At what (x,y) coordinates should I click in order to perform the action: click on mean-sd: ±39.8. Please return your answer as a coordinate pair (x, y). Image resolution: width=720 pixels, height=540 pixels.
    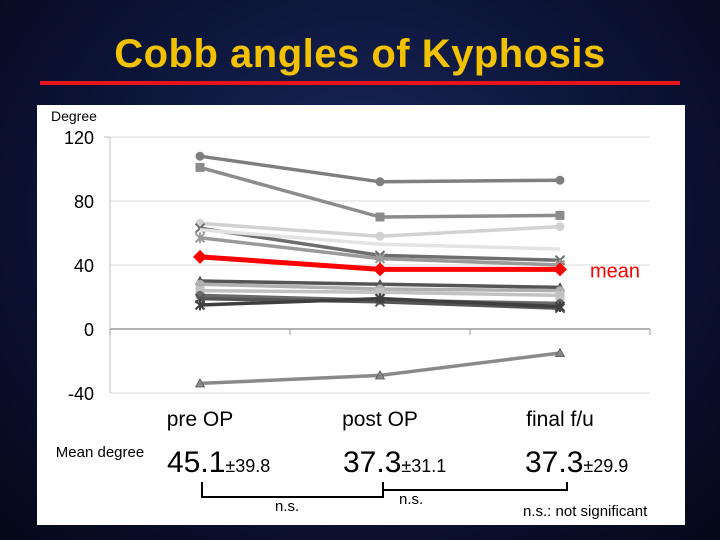
    Looking at the image, I should click on (248, 466).